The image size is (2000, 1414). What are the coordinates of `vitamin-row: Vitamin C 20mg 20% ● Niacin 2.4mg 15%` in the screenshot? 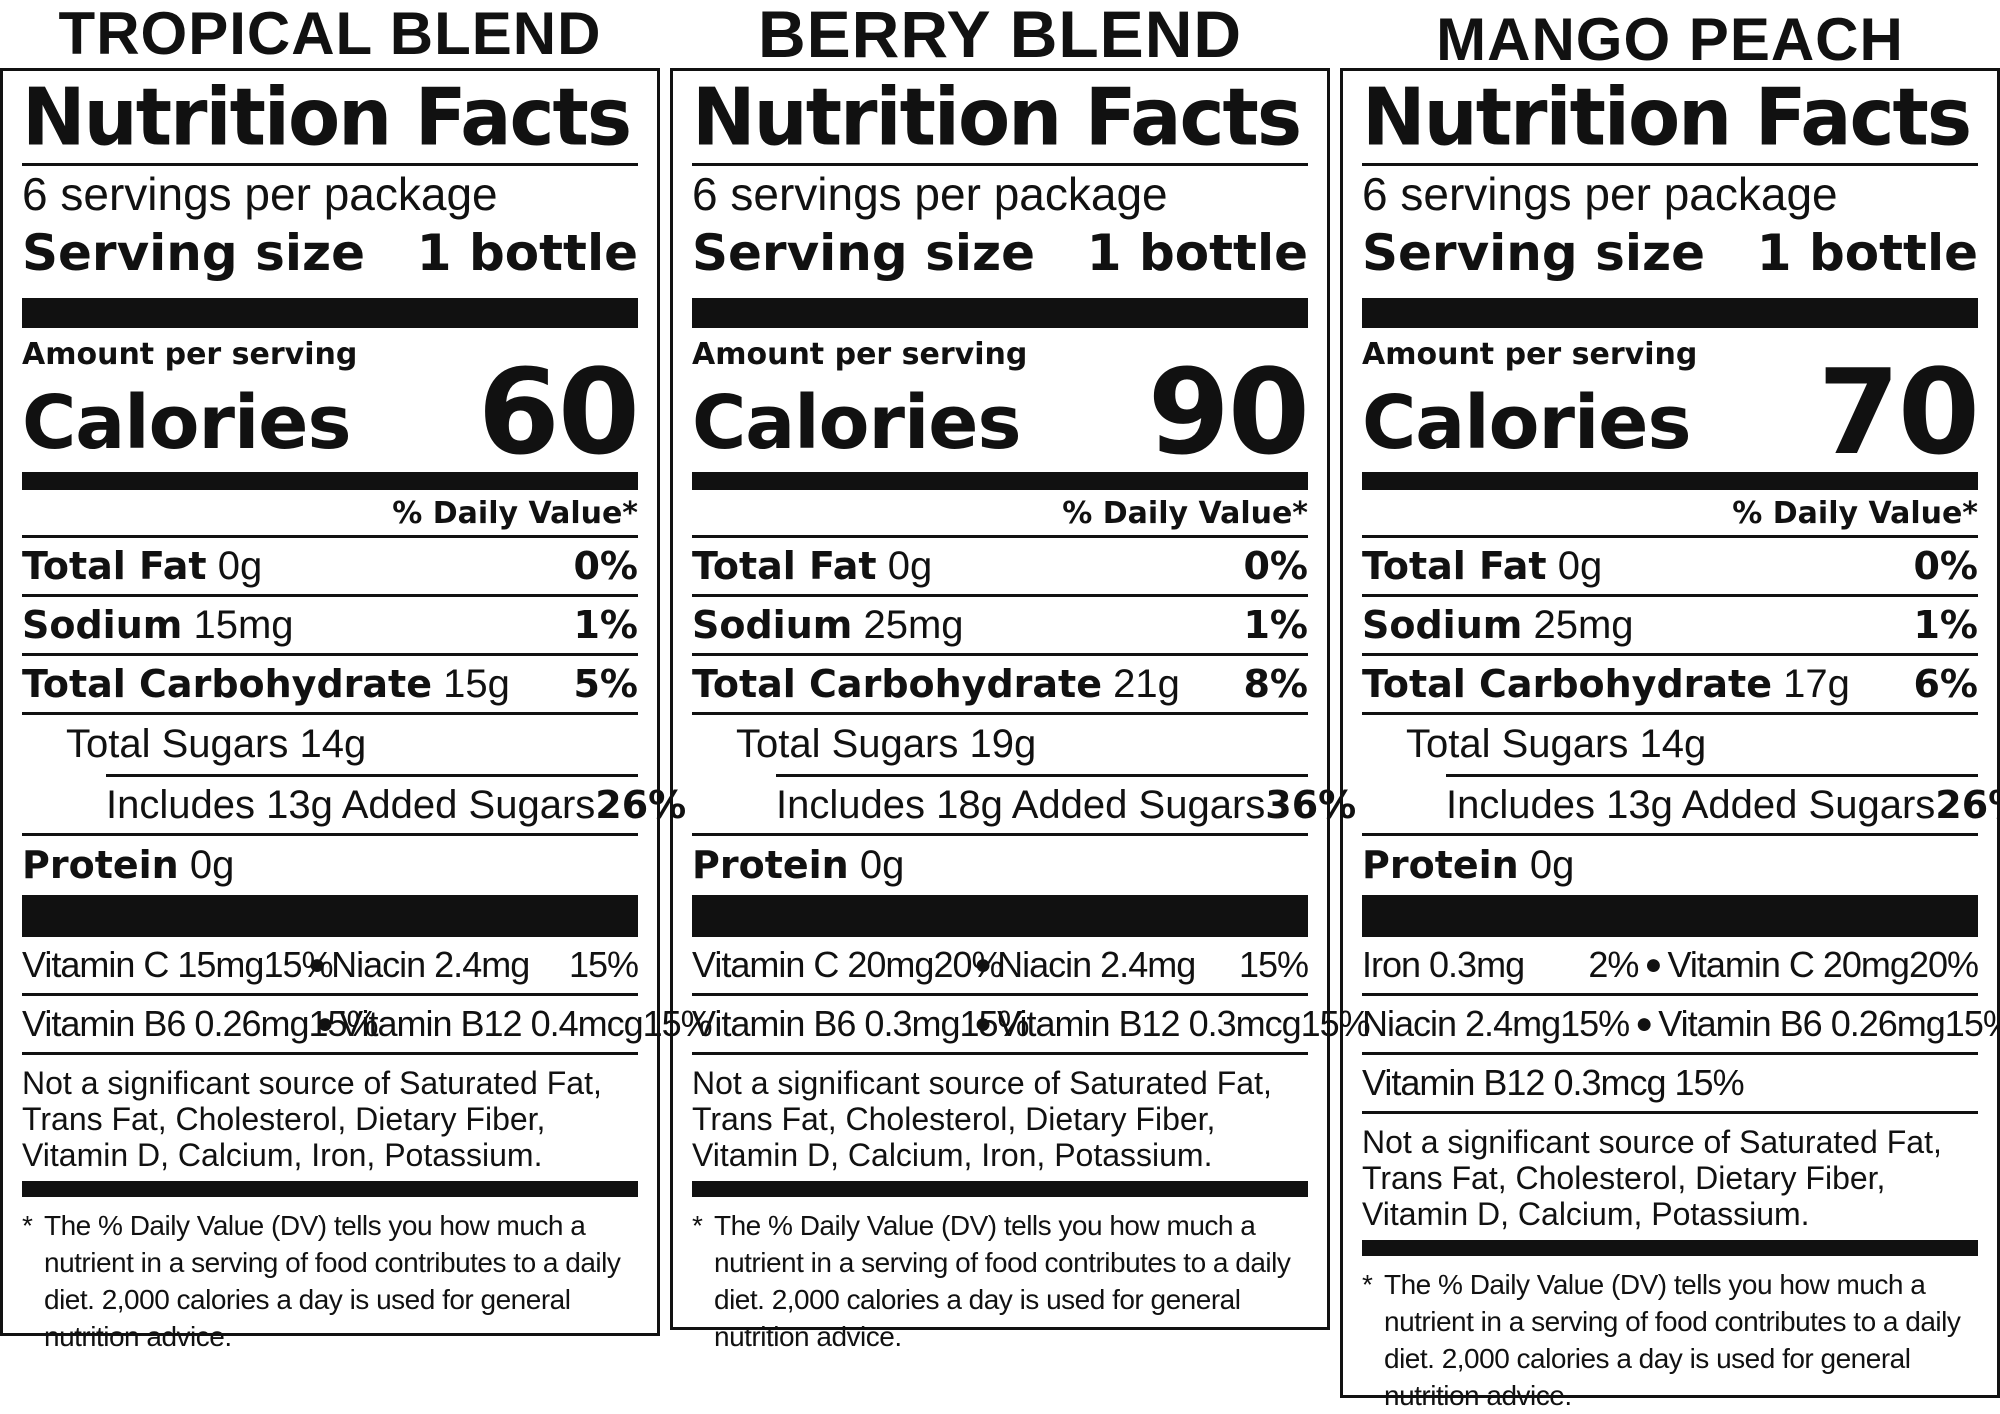 It's located at (1000, 966).